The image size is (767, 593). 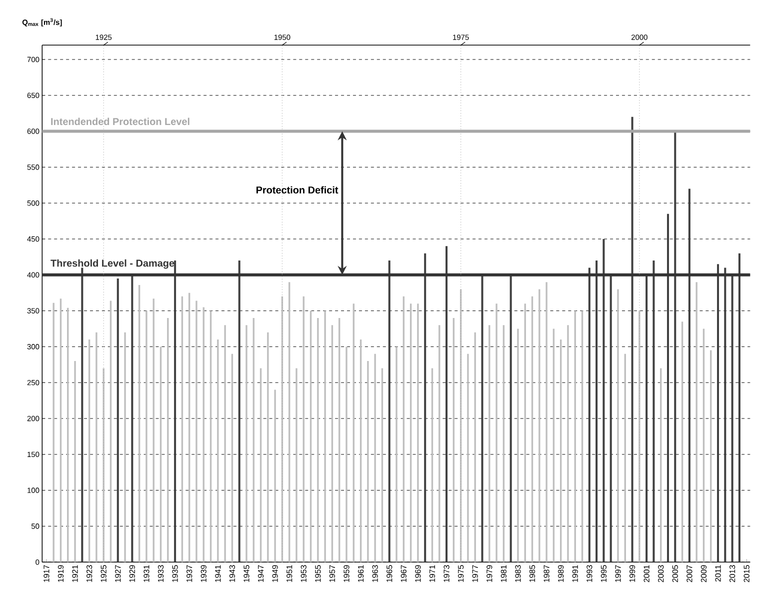 What do you see at coordinates (120, 122) in the screenshot?
I see `ref-line-label: Intendended Protection Level` at bounding box center [120, 122].